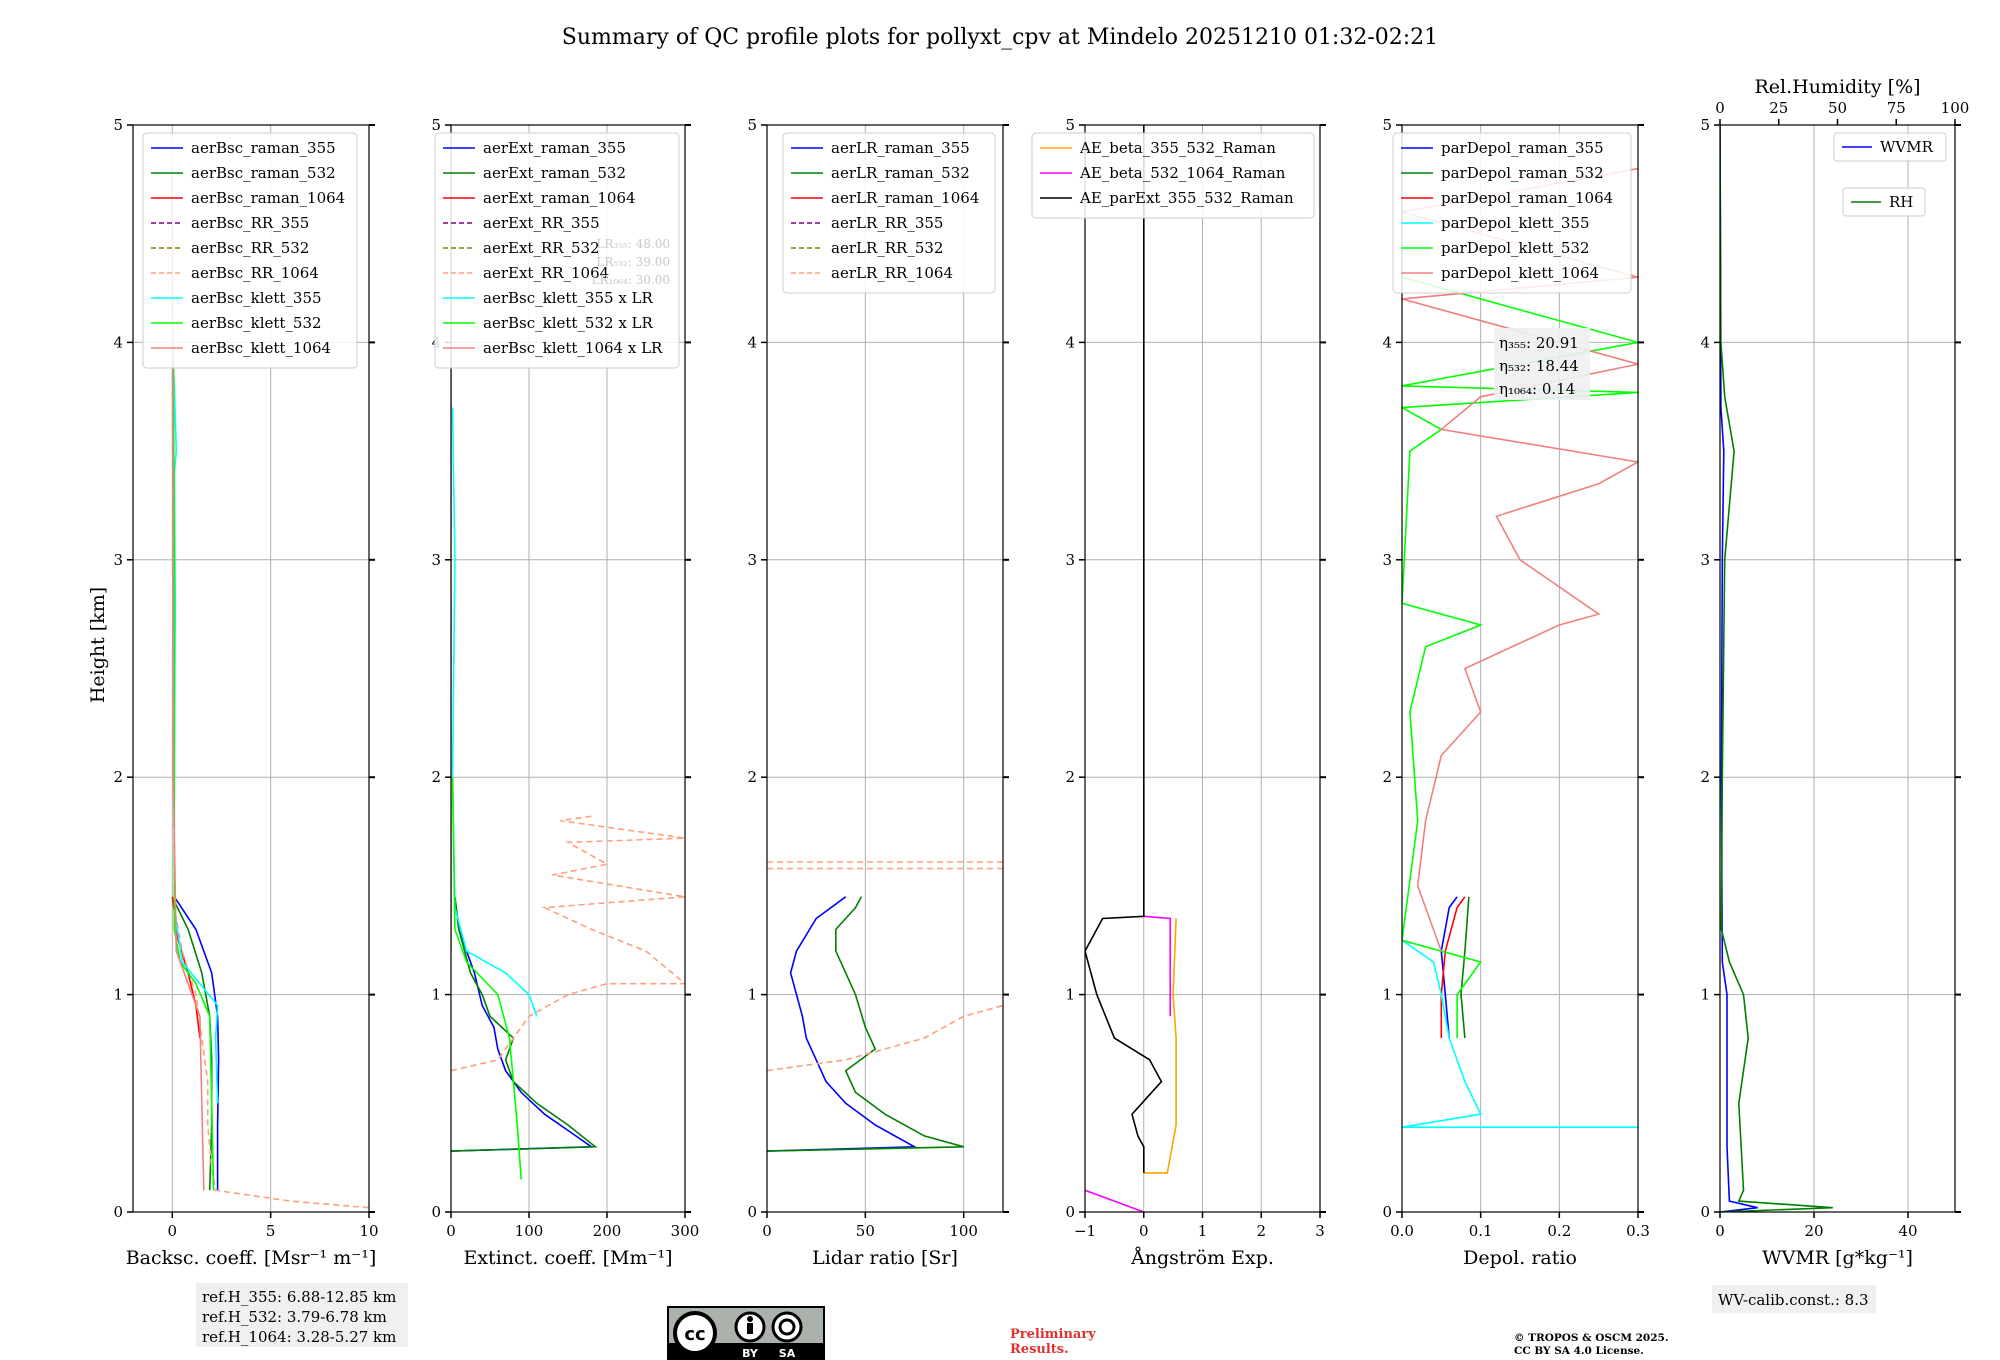  What do you see at coordinates (261, 348) in the screenshot?
I see `legend-label: aerBsc_klett_1064` at bounding box center [261, 348].